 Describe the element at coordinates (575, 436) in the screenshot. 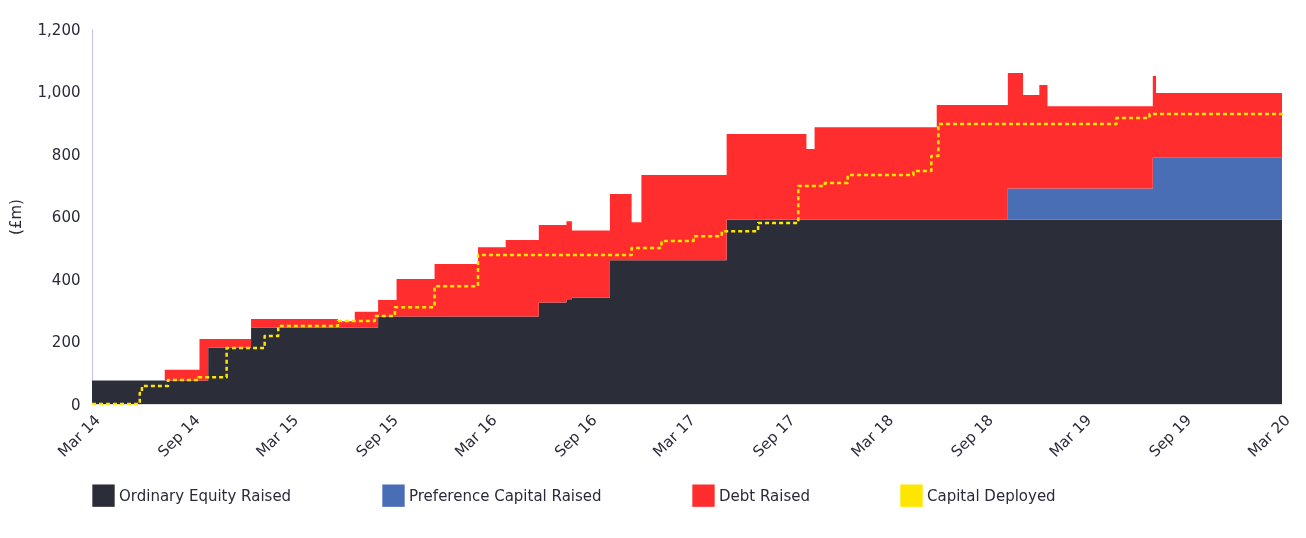

I see `x-tick-label: Sep 16` at that location.